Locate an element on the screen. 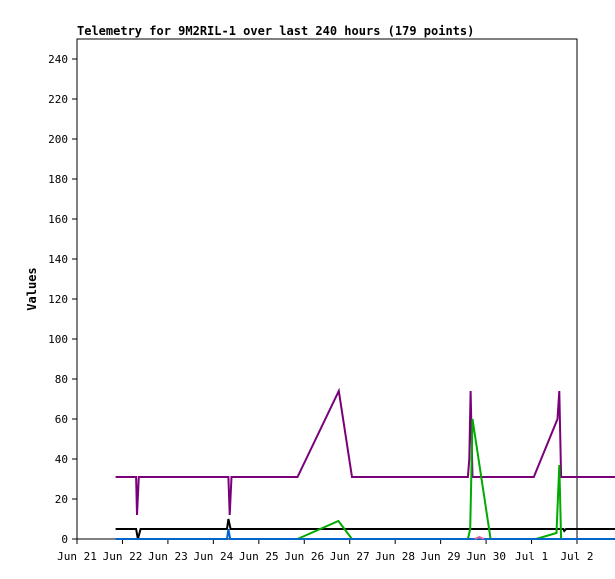  y-tick-label: 80 is located at coordinates (61, 379).